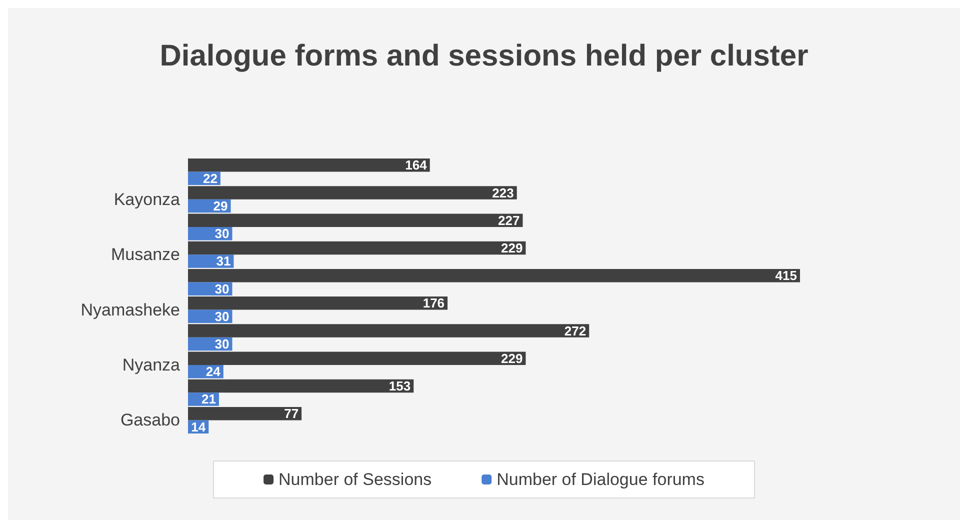 The image size is (968, 528). What do you see at coordinates (509, 220) in the screenshot?
I see `data-label: 227` at bounding box center [509, 220].